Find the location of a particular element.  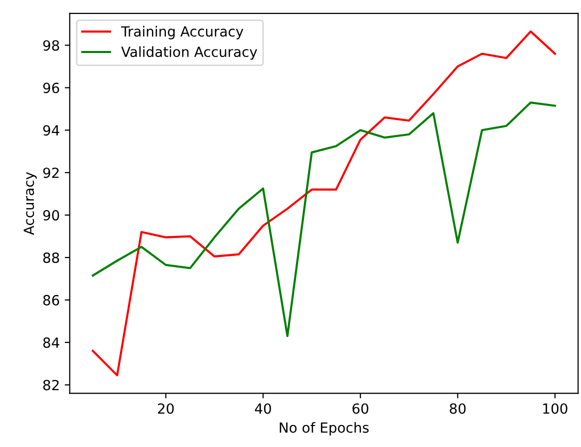

y-tick-label: 88 is located at coordinates (51, 257).